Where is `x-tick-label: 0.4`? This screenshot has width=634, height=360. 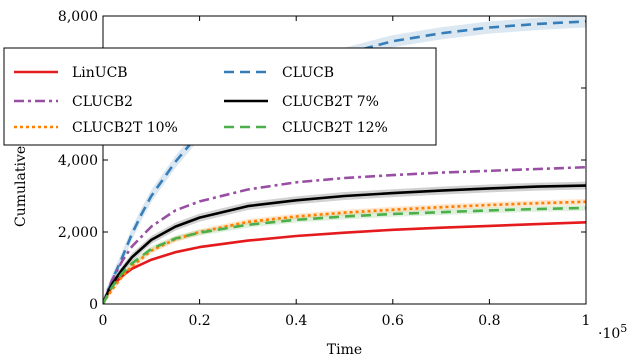 x-tick-label: 0.4 is located at coordinates (296, 321).